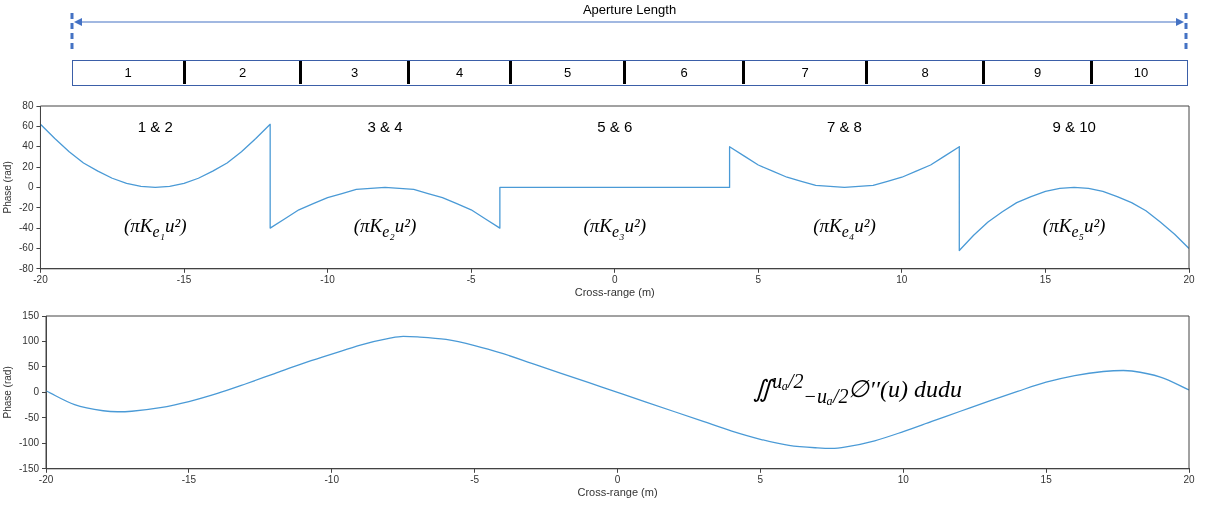 Image resolution: width=1215 pixels, height=505 pixels. Describe the element at coordinates (630, 73) in the screenshot. I see `segmented-strip: 1 2 3 4 5 6 7 8 9 10` at that location.